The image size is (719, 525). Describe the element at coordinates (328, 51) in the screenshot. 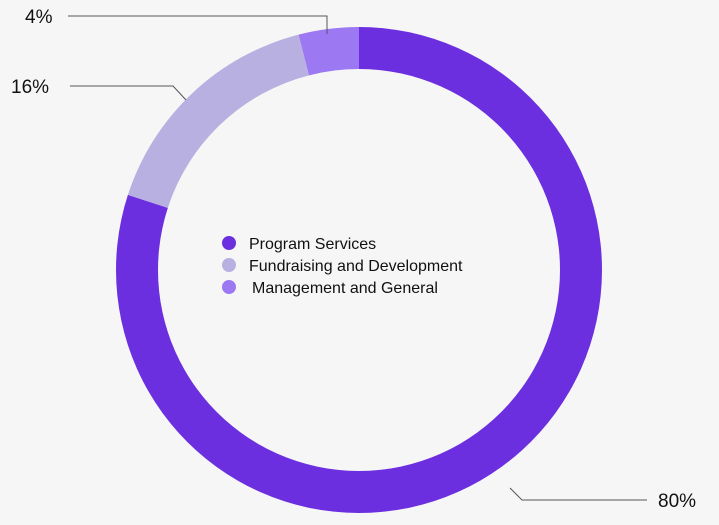

I see `donut-slice-management-and-general` at that location.